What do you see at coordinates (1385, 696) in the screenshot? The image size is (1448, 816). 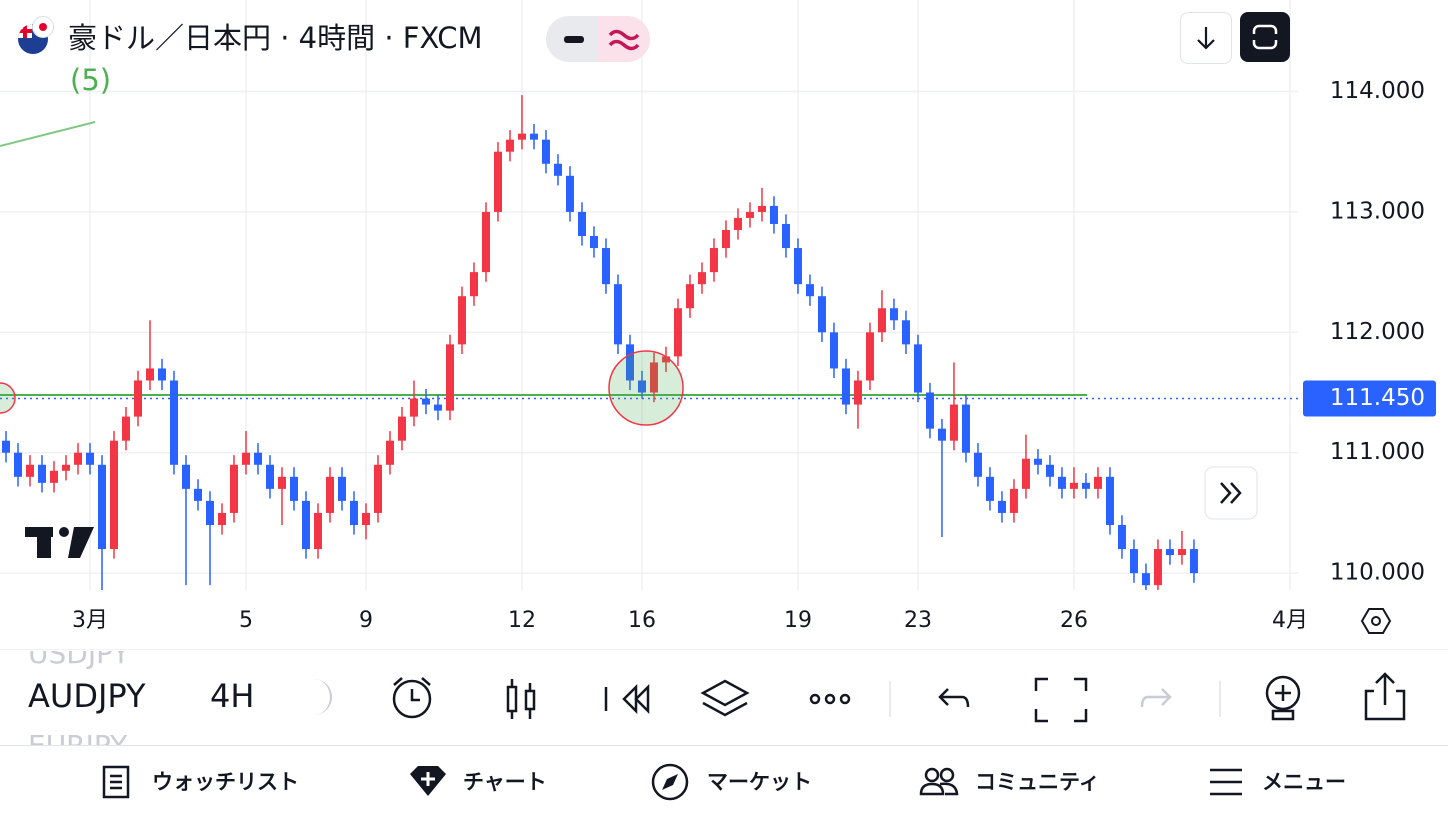 I see `share-button` at bounding box center [1385, 696].